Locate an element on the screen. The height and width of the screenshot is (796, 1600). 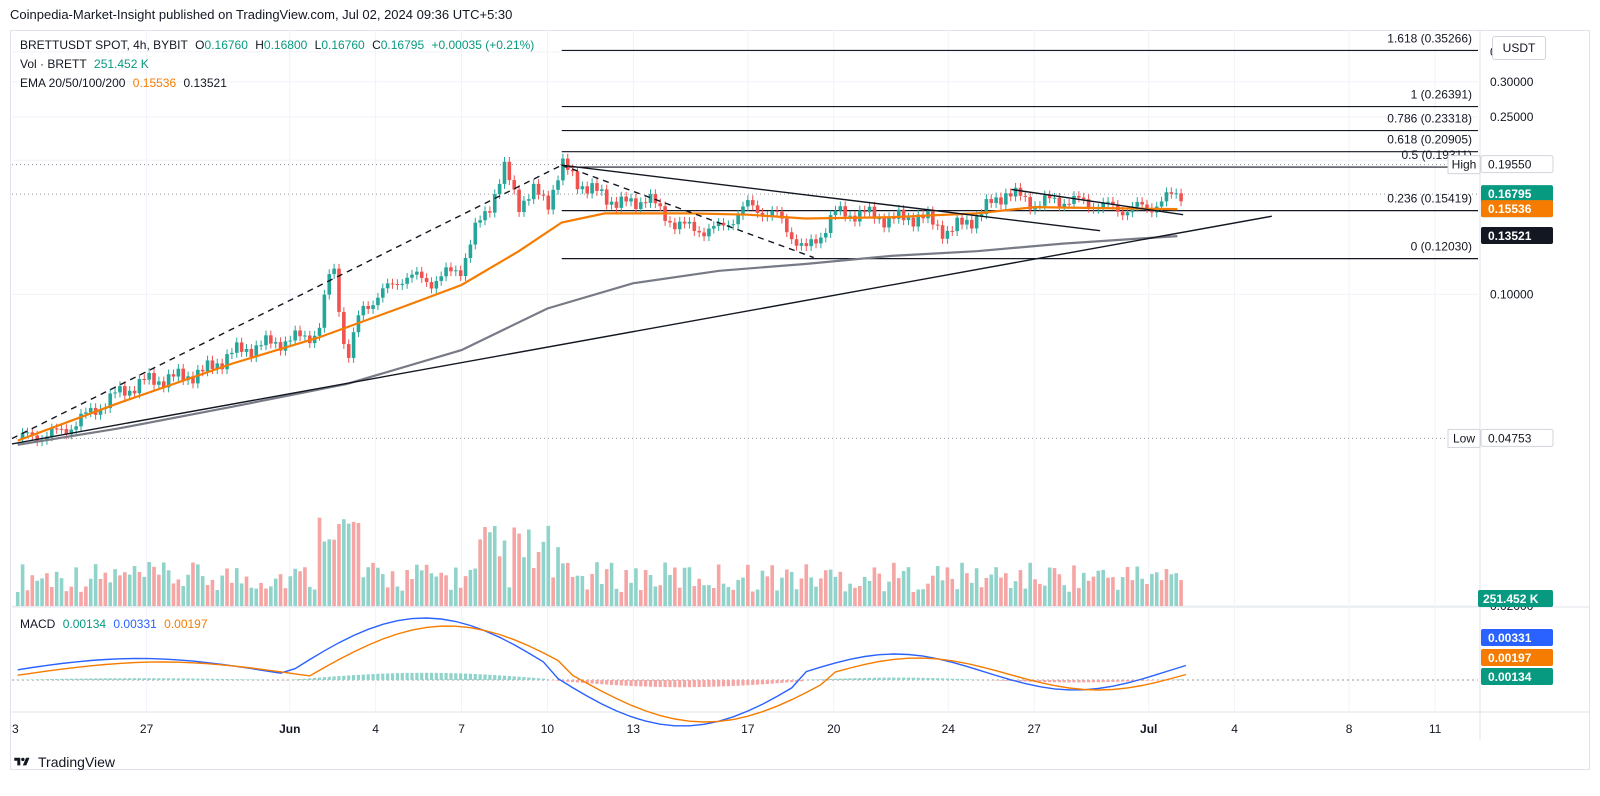
high-value: 0.16800 is located at coordinates (285, 45).